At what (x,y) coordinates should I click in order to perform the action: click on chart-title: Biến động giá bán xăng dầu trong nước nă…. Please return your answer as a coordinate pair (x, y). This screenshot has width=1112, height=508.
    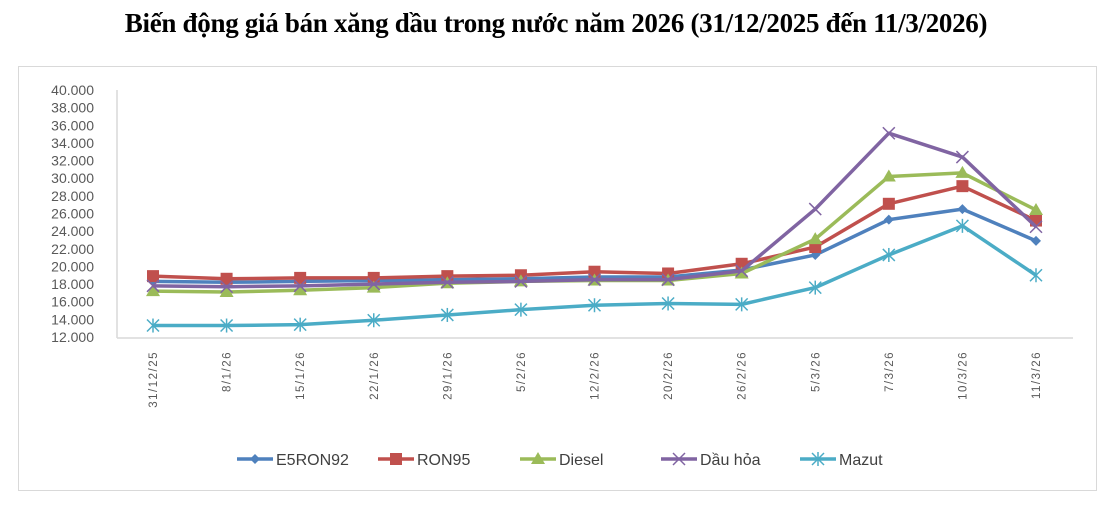
    Looking at the image, I should click on (556, 23).